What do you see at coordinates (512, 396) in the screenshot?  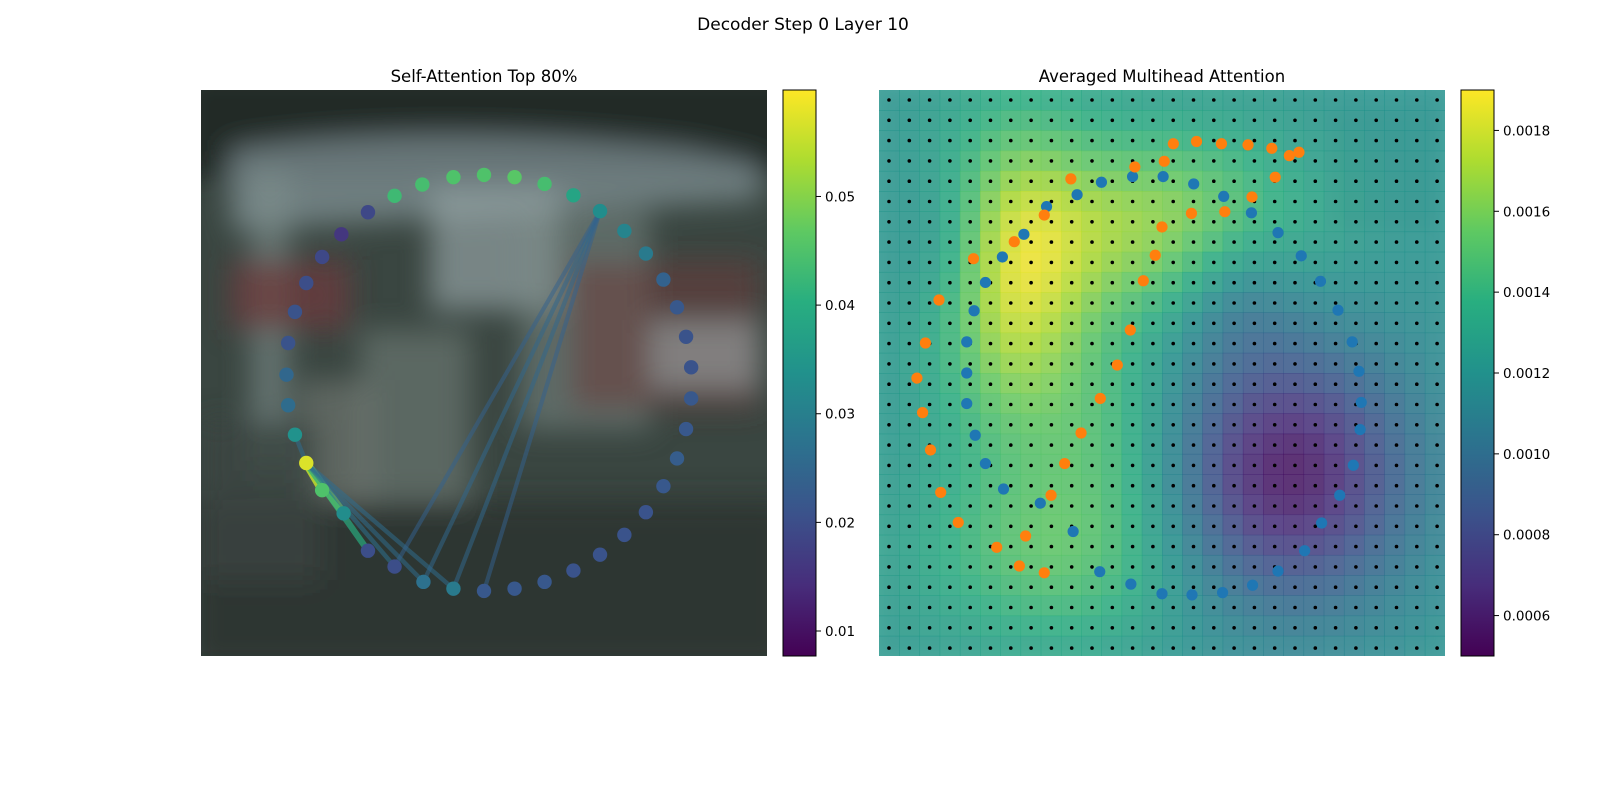 I see `attention-edge` at bounding box center [512, 396].